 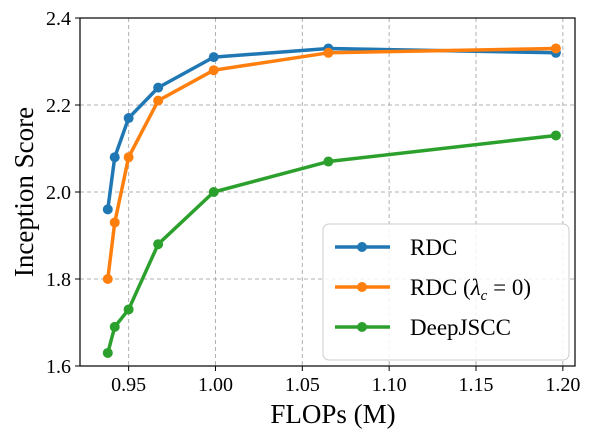 What do you see at coordinates (58, 106) in the screenshot?
I see `y-tick-label: 2.2` at bounding box center [58, 106].